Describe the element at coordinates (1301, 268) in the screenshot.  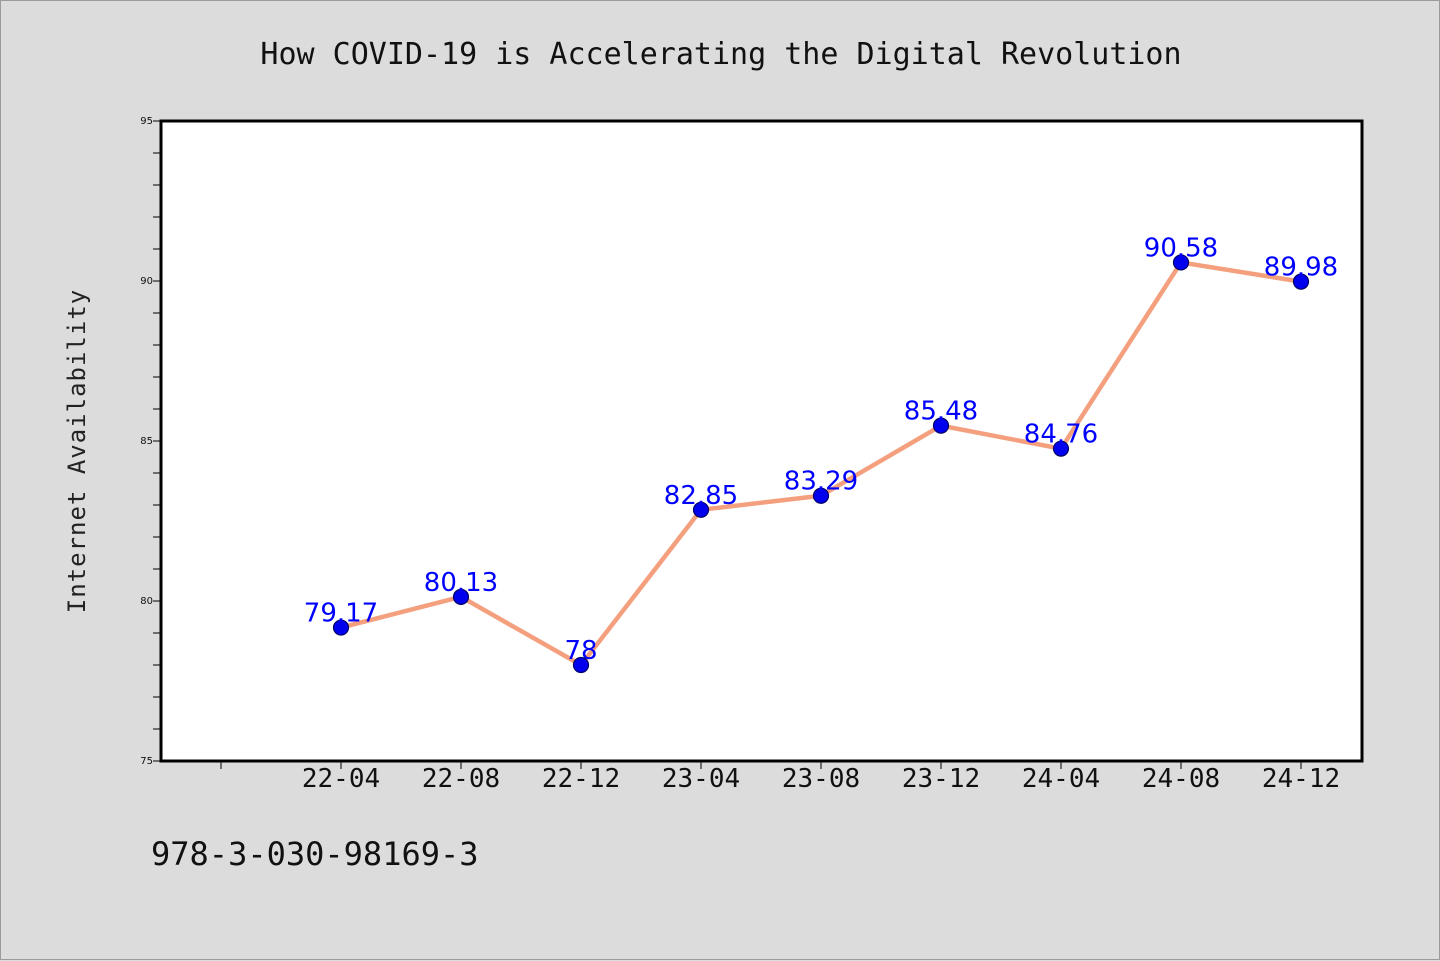
I see `data-label: 89.98` at that location.